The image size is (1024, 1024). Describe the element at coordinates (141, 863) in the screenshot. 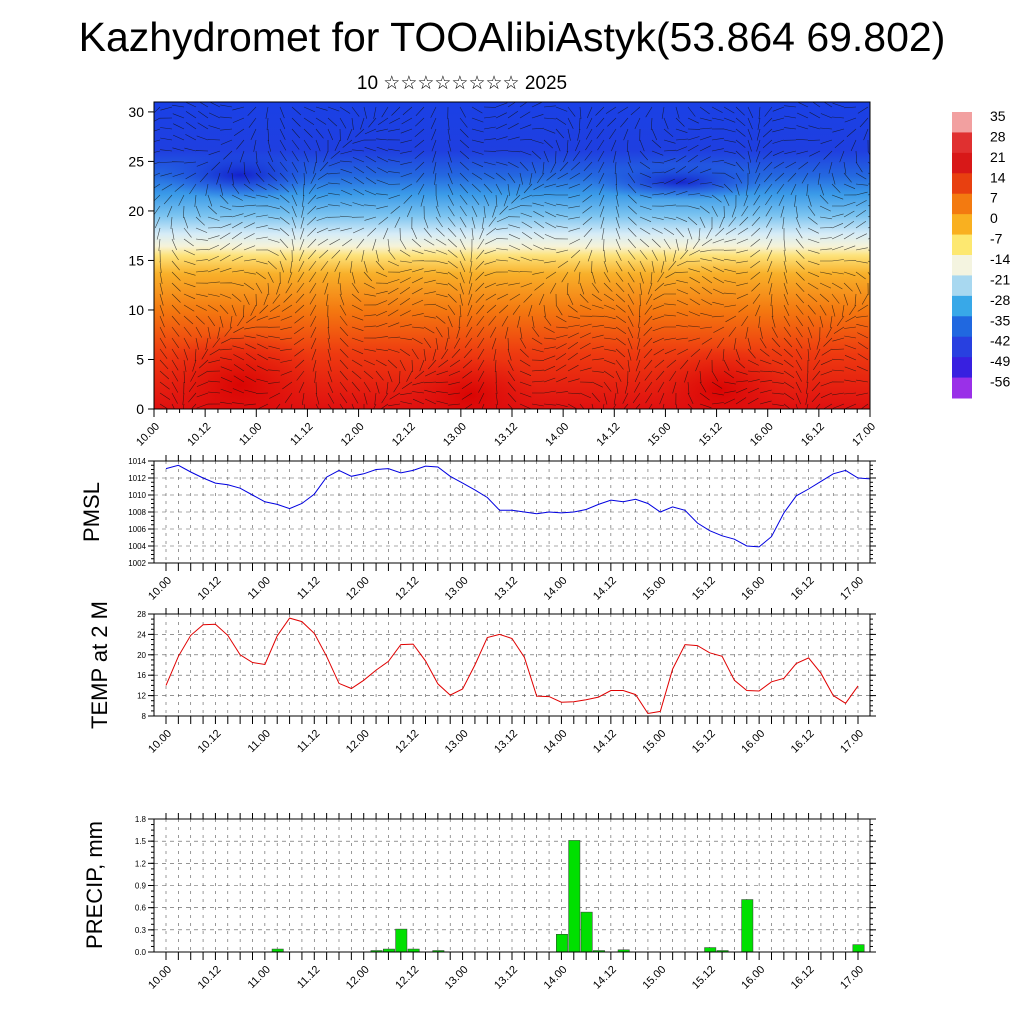

I see `y-tick-label: 1.2` at that location.